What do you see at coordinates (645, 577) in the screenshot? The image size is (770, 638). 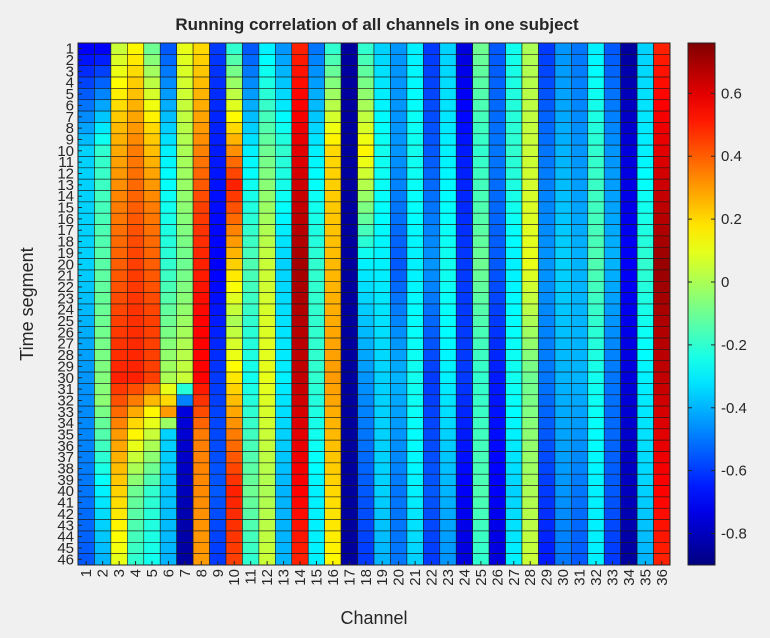 I see `x-axis-tick-label: 35` at bounding box center [645, 577].